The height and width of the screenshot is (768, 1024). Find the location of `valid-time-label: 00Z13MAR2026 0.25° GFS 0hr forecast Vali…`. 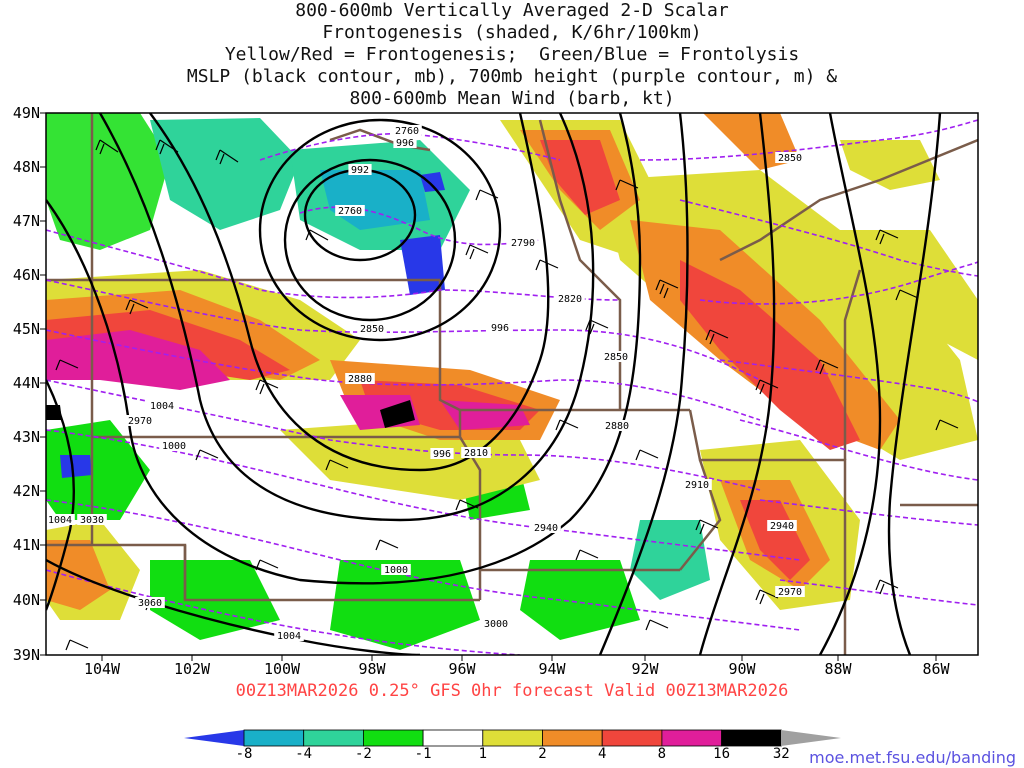

valid-time-label: 00Z13MAR2026 0.25° GFS 0hr forecast Vali… is located at coordinates (512, 691).